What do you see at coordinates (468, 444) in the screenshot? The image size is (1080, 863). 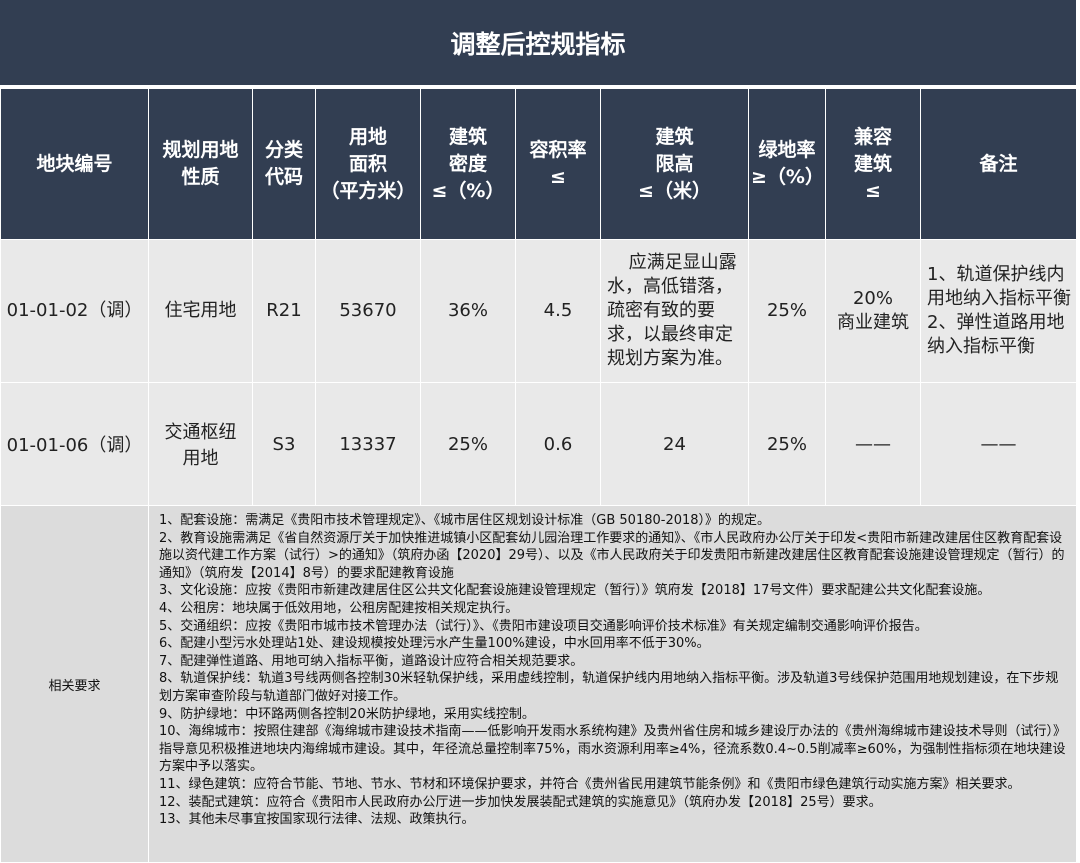 I see `cell-density: 25%` at bounding box center [468, 444].